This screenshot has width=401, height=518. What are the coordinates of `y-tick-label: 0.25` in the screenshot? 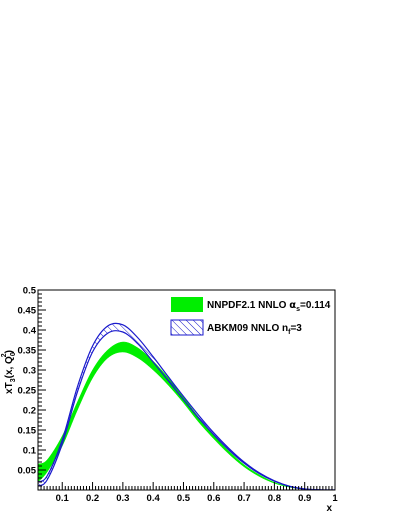 It's located at (27, 391).